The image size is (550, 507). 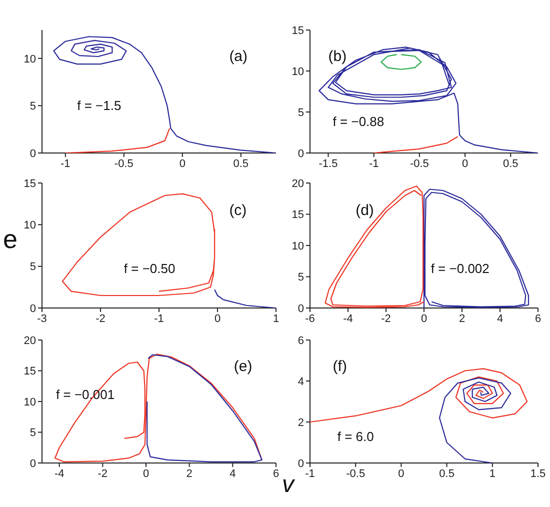 I want to click on annotation: f = −0.88, so click(x=358, y=121).